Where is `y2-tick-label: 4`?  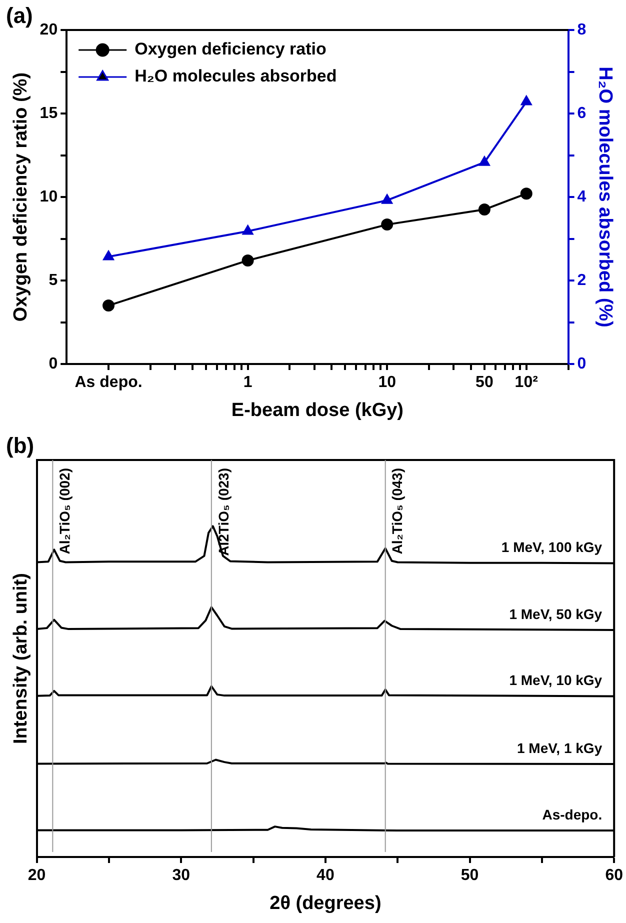
y2-tick-label: 4 is located at coordinates (581, 197).